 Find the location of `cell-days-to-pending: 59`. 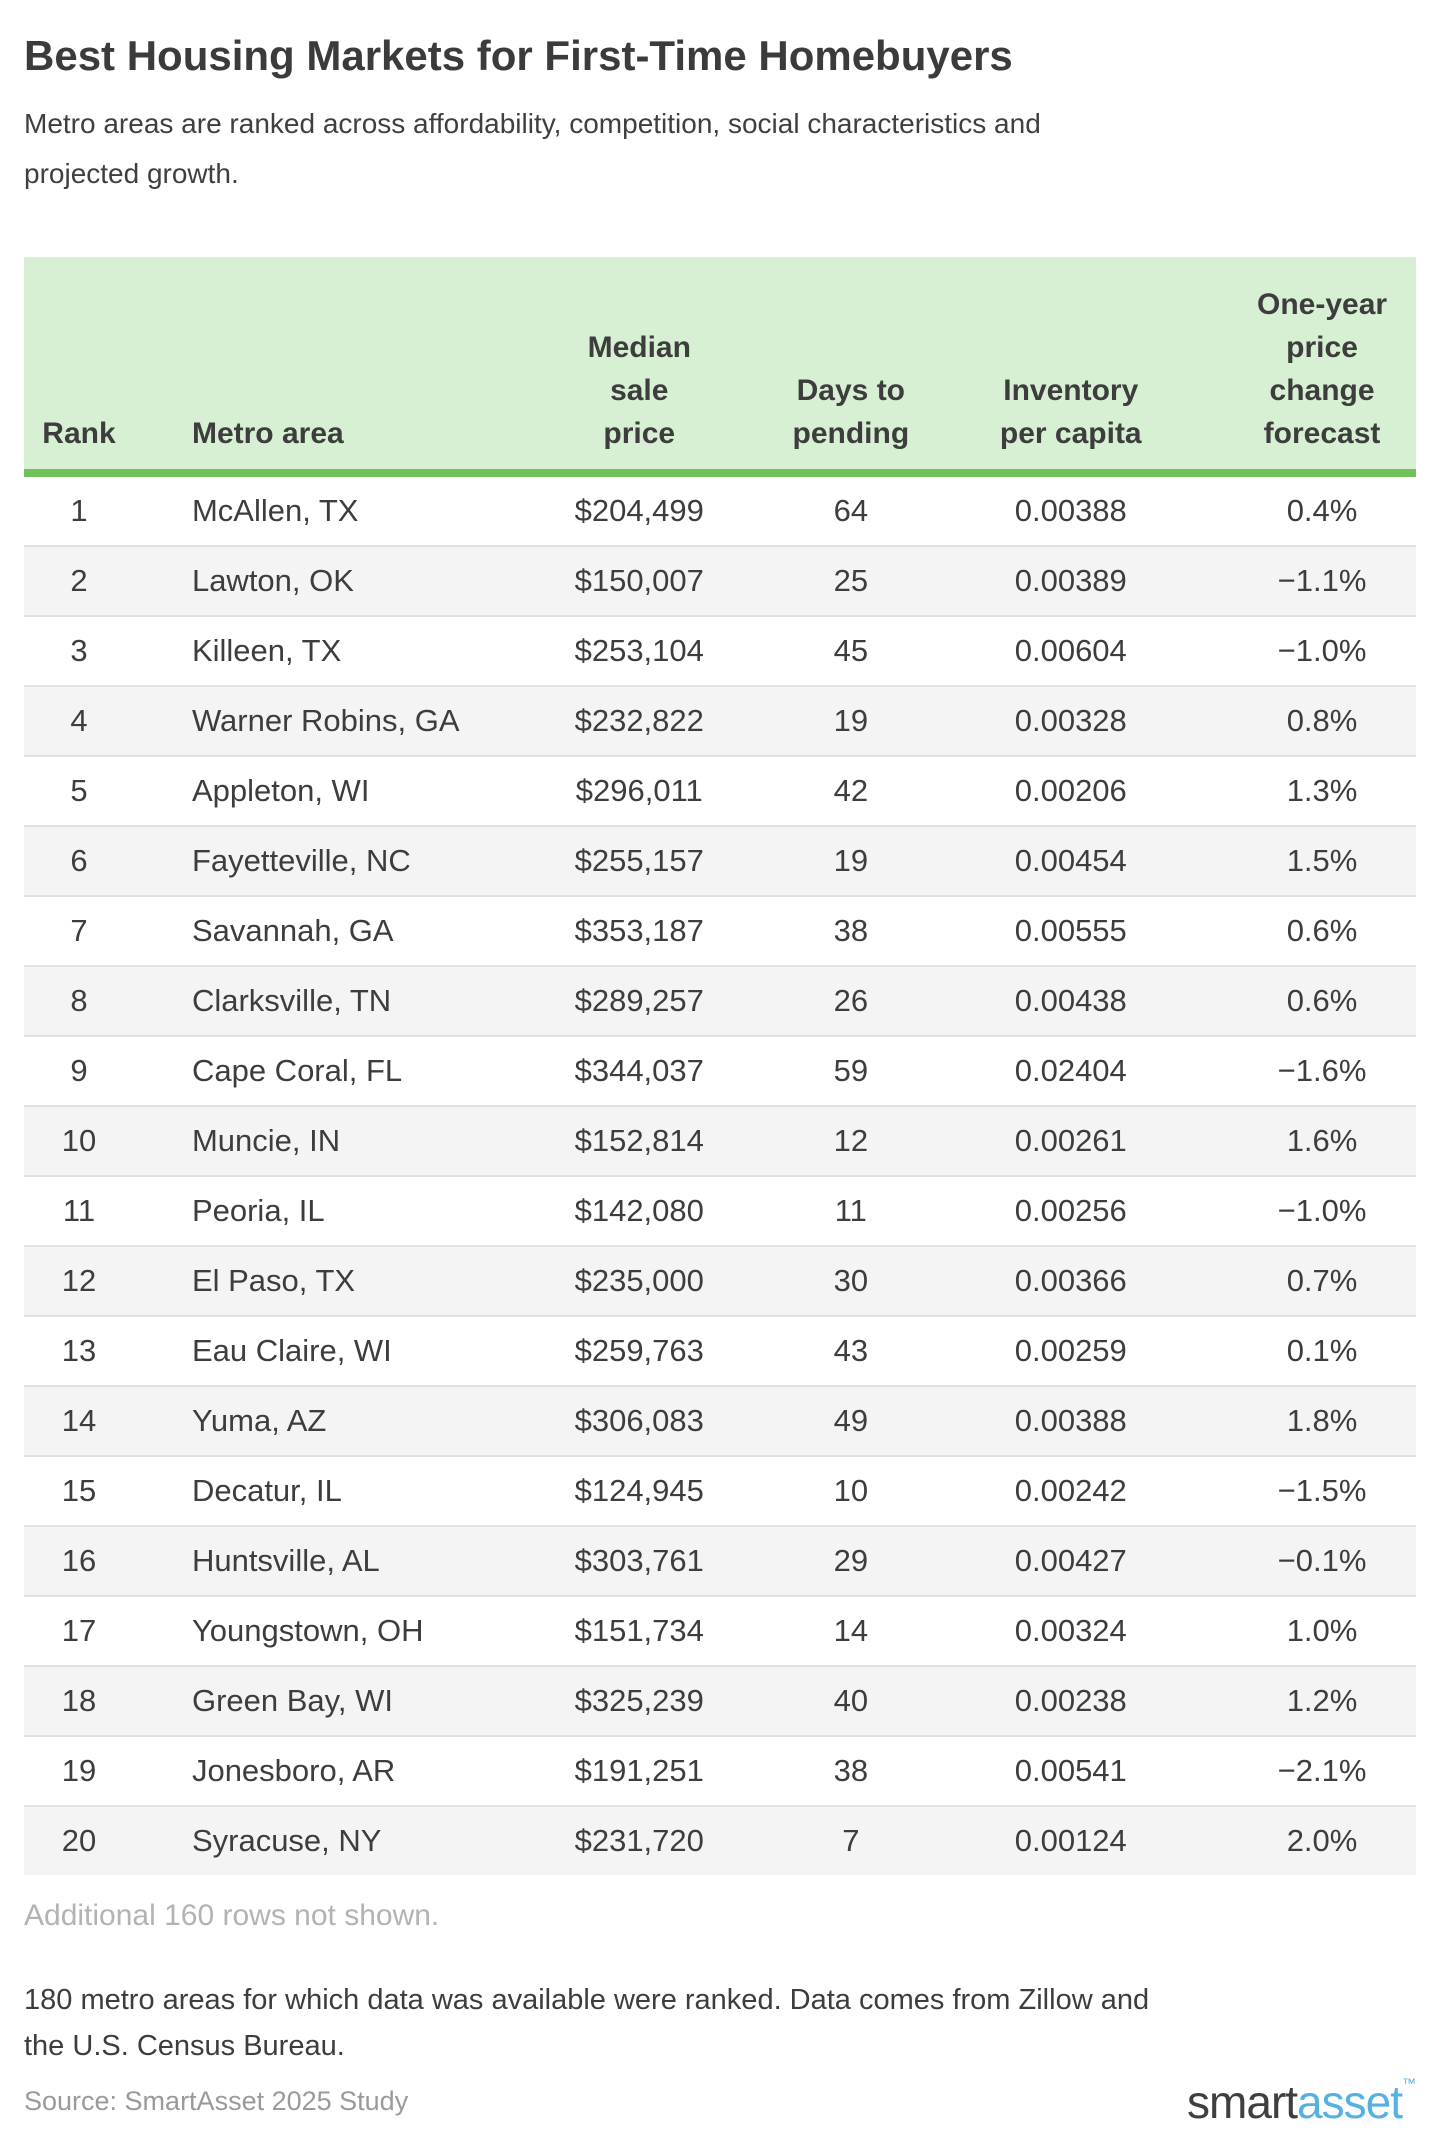

cell-days-to-pending: 59 is located at coordinates (851, 1070).